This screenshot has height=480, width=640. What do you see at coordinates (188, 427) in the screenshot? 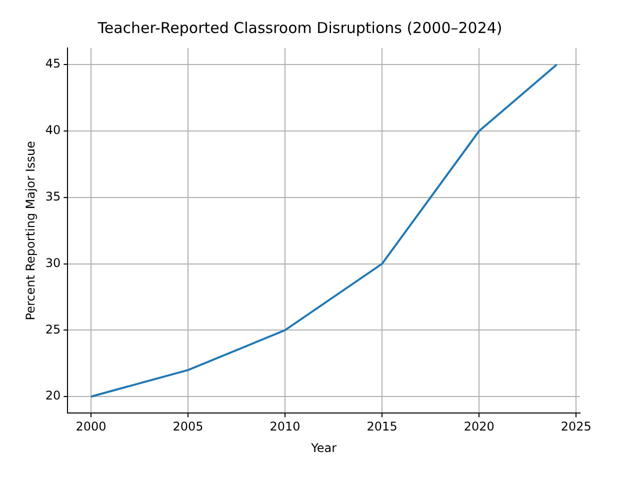
I see `x-tick-label: 2005` at bounding box center [188, 427].